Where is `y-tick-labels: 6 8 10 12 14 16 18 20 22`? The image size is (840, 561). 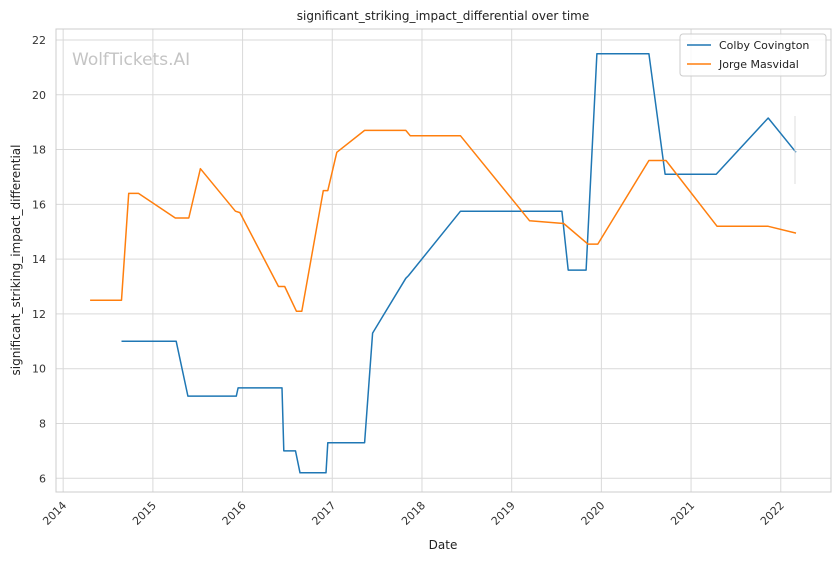 y-tick-labels: 6 8 10 12 14 16 18 20 22 is located at coordinates (39, 259).